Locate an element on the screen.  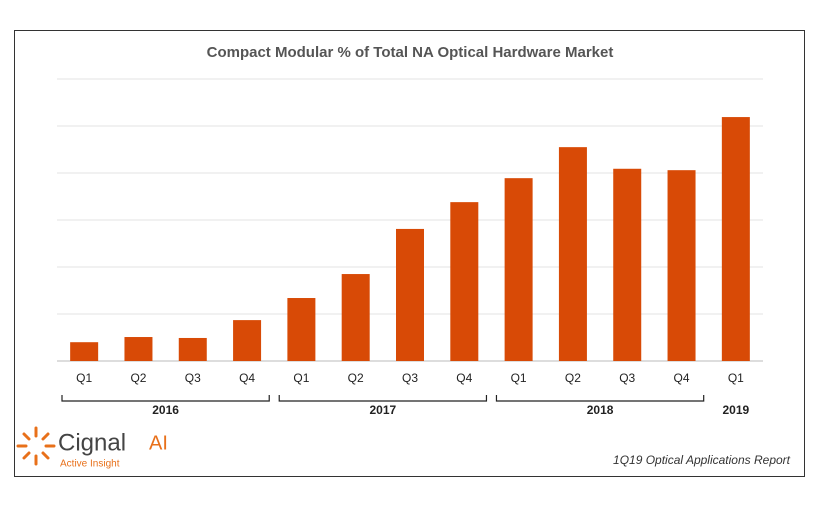
logo-icon is located at coordinates (36, 446).